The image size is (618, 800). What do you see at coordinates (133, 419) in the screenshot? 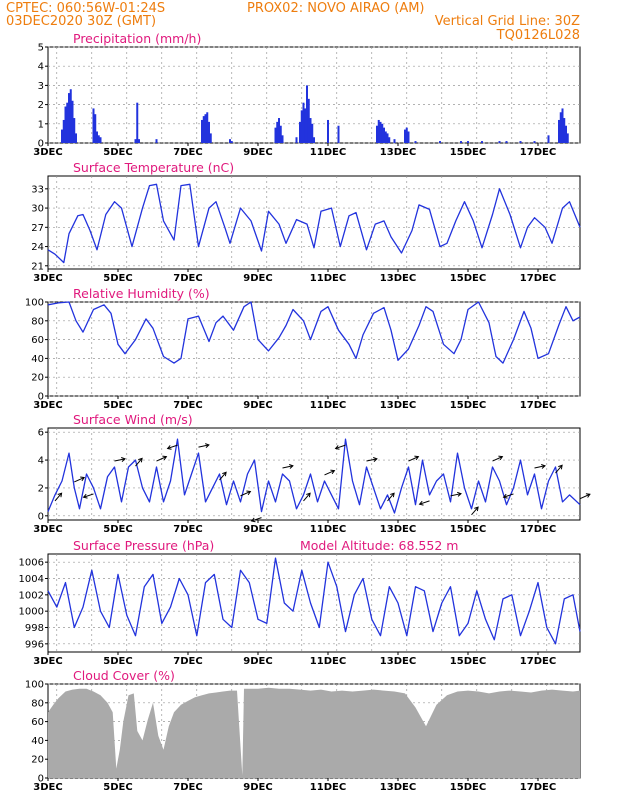
I see `wind-title: Surface Wind (m/s)` at bounding box center [133, 419].